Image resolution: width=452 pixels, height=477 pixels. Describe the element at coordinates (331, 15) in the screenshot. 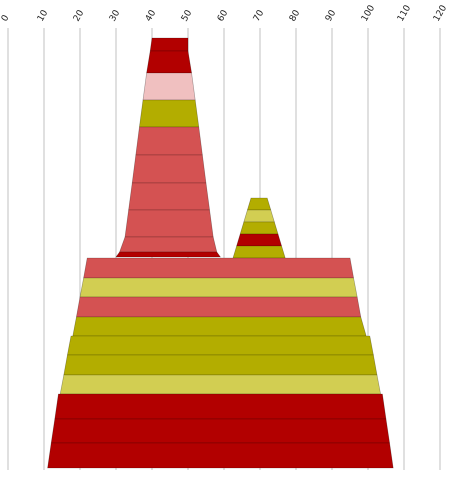

I see `tick-label-90: 90` at that location.